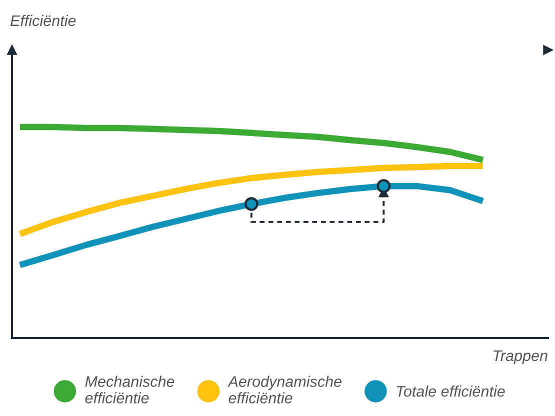 This screenshot has width=555, height=416. I want to click on legend-label: Mechanische efficiëntie, so click(129, 390).